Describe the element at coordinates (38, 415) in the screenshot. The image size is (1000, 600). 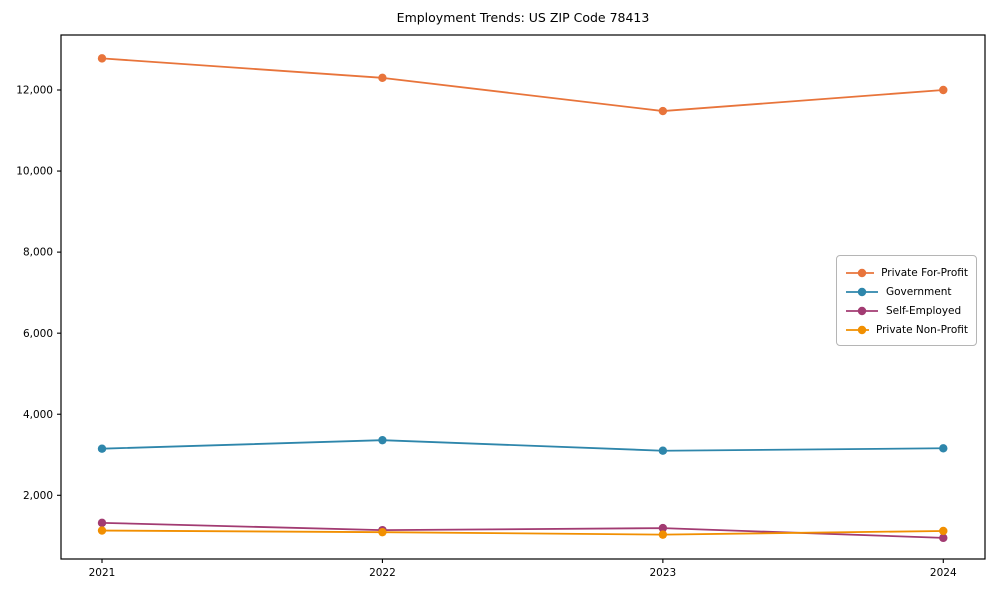
I see `y-tick-label: 4,000` at that location.